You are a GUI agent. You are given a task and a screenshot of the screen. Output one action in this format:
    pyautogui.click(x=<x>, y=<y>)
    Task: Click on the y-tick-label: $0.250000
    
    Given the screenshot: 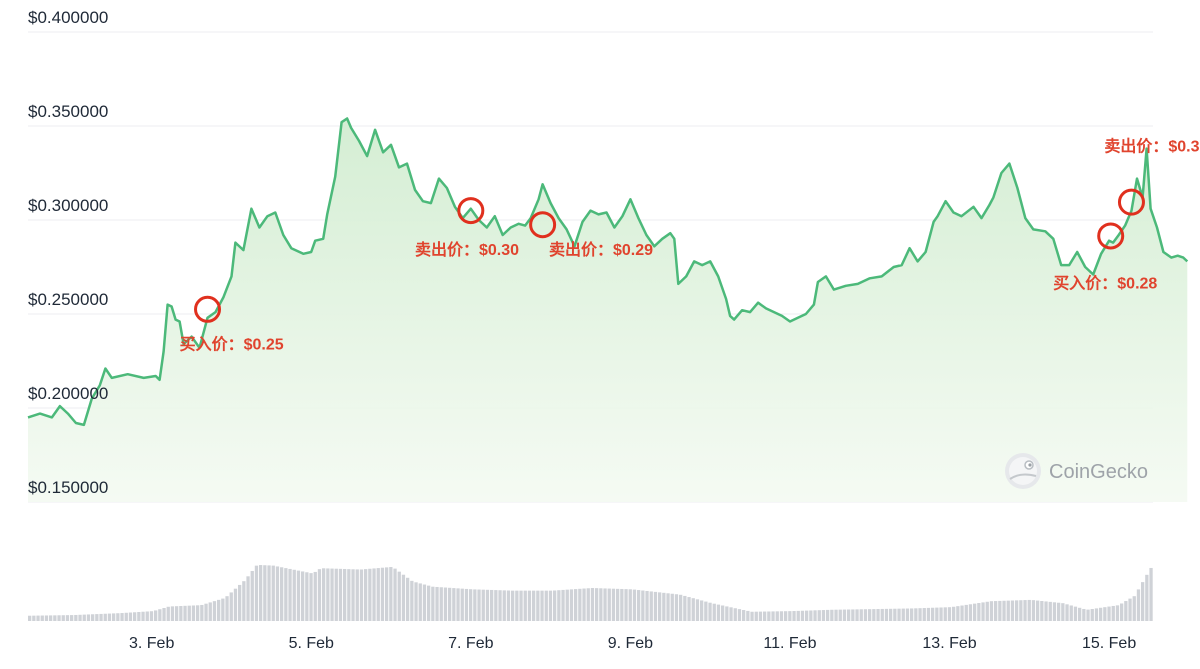 What is the action you would take?
    pyautogui.click(x=68, y=299)
    